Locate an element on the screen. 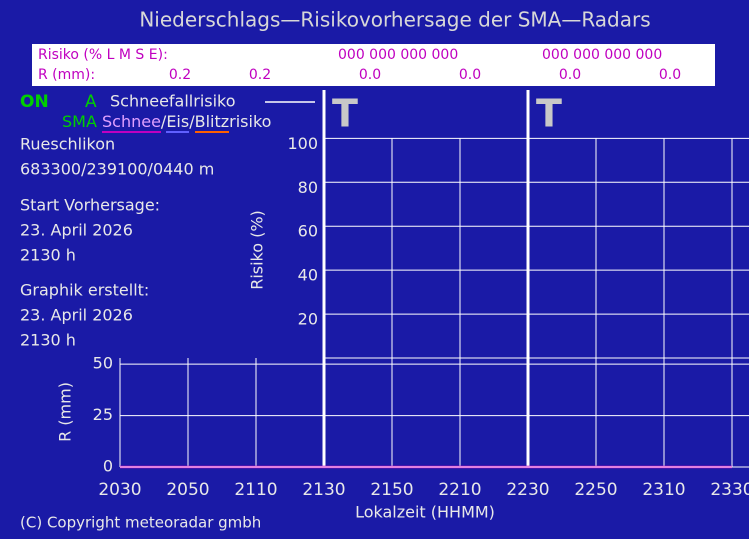 This screenshot has height=539, width=749. x-tick-label: 2150 is located at coordinates (391, 490).